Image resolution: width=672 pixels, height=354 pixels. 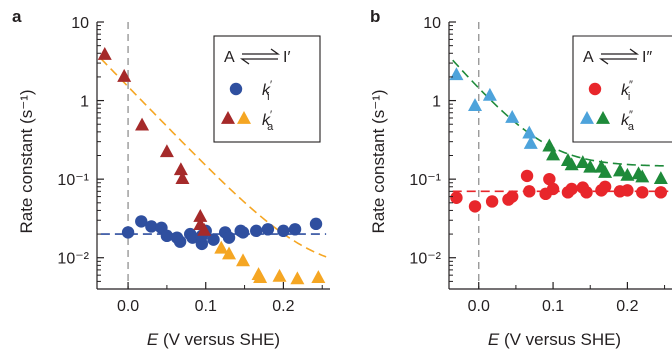 What do you see at coordinates (628, 121) in the screenshot?
I see `legend-label: k″ a` at bounding box center [628, 121].